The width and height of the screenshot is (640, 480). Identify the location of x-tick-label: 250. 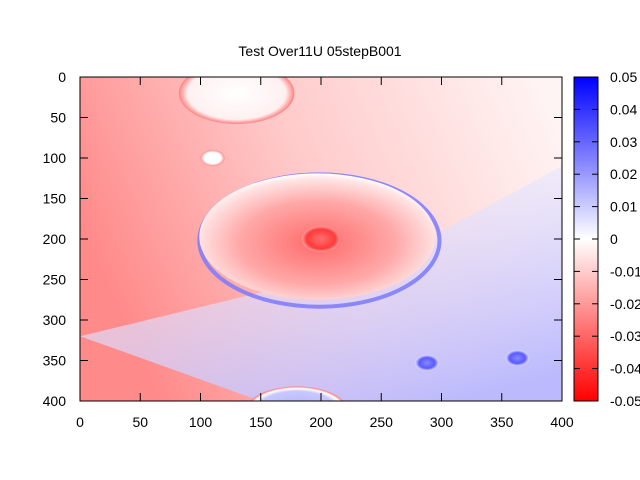
(382, 422).